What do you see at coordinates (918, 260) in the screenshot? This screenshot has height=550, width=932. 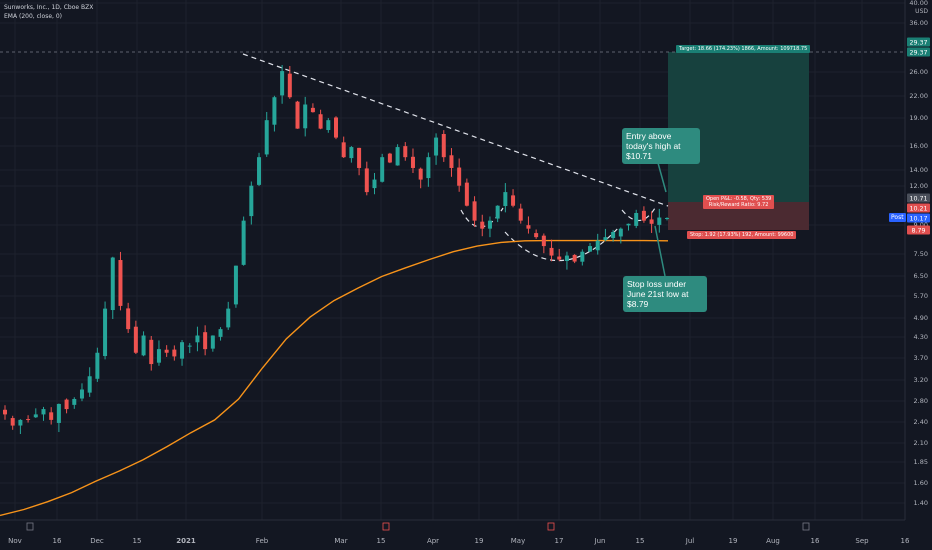 I see `price-axis-bg` at bounding box center [918, 260].